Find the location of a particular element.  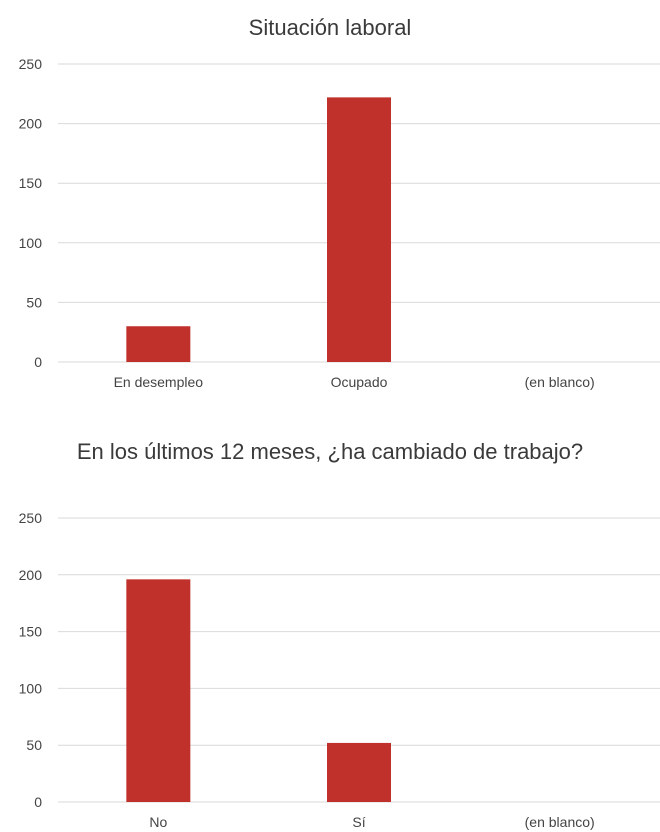

category-label: No is located at coordinates (158, 822).